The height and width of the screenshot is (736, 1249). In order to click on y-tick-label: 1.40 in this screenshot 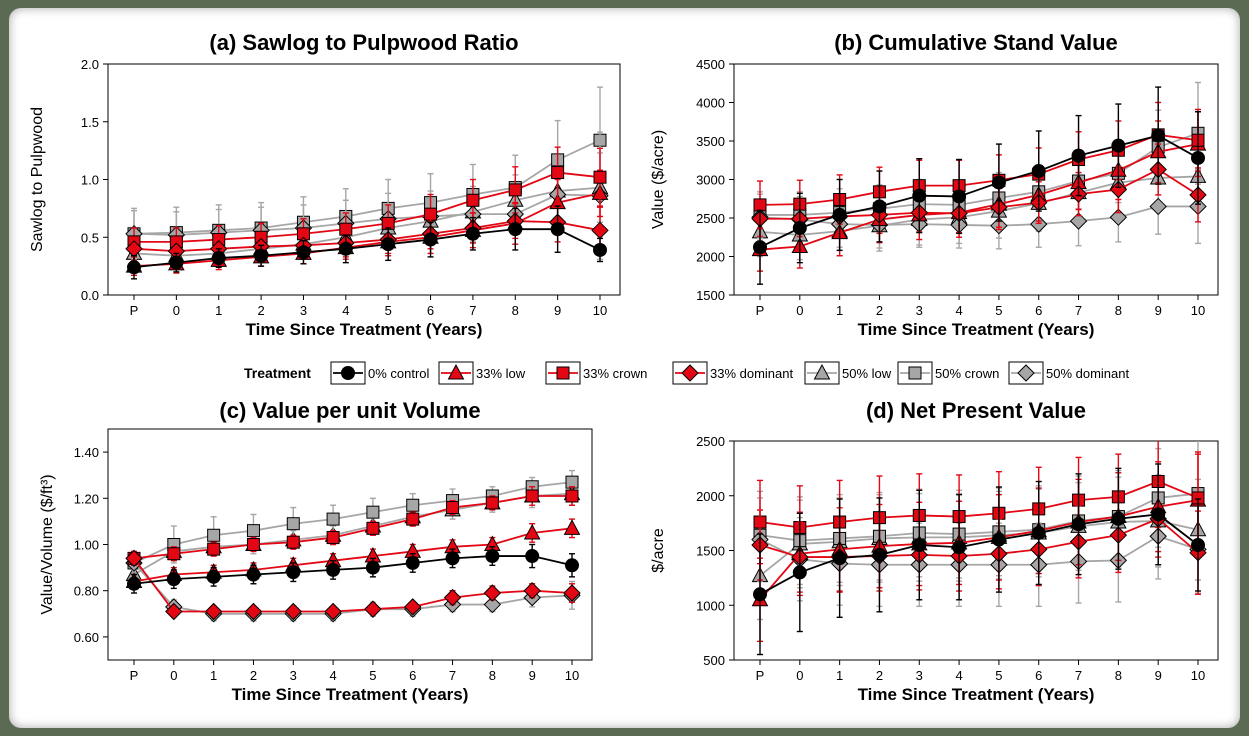, I will do `click(86, 452)`.